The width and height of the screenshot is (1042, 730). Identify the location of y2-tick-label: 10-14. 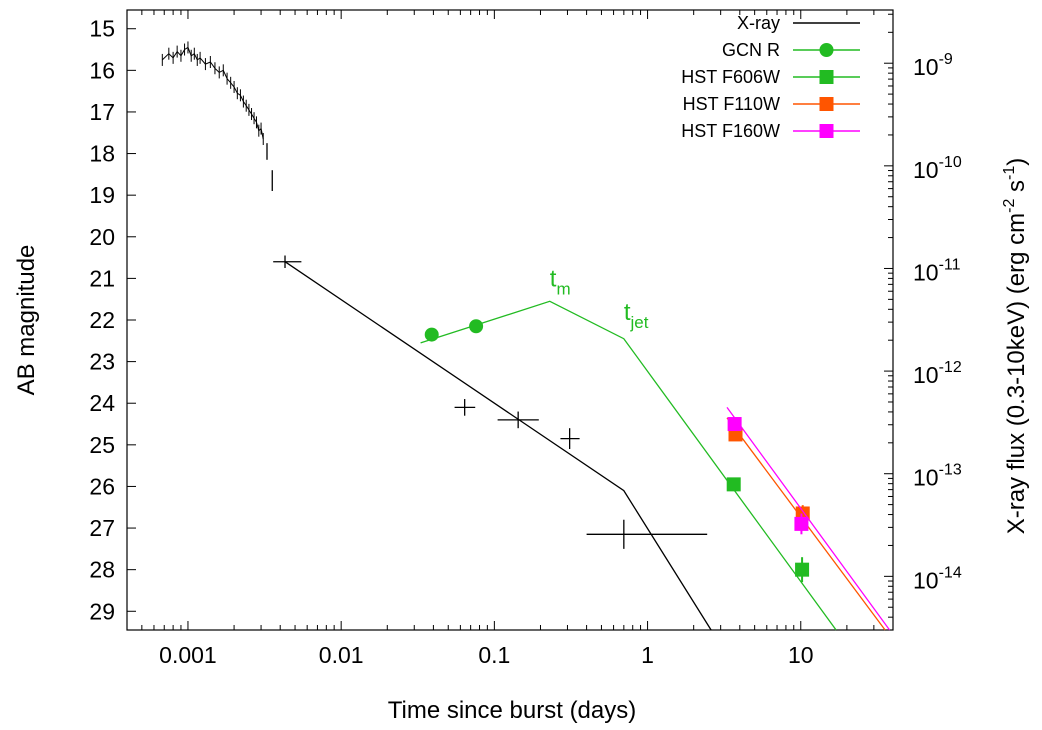
(937, 578).